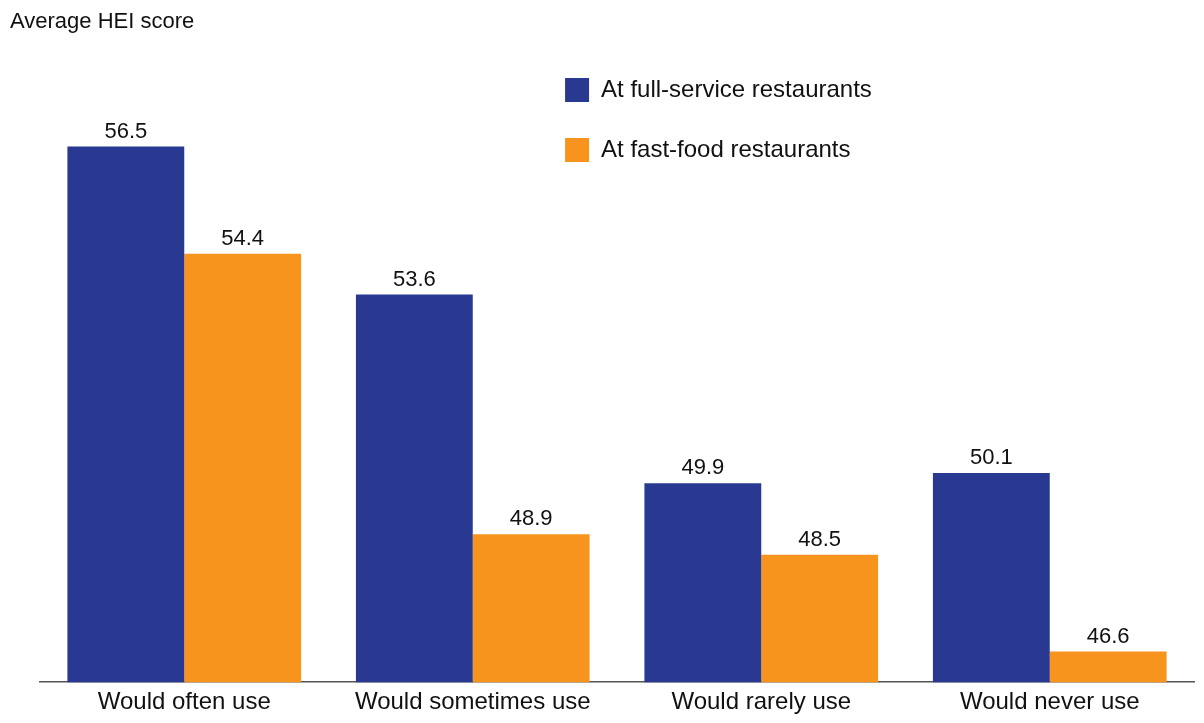 The width and height of the screenshot is (1204, 723). I want to click on data-label: 48.5, so click(820, 538).